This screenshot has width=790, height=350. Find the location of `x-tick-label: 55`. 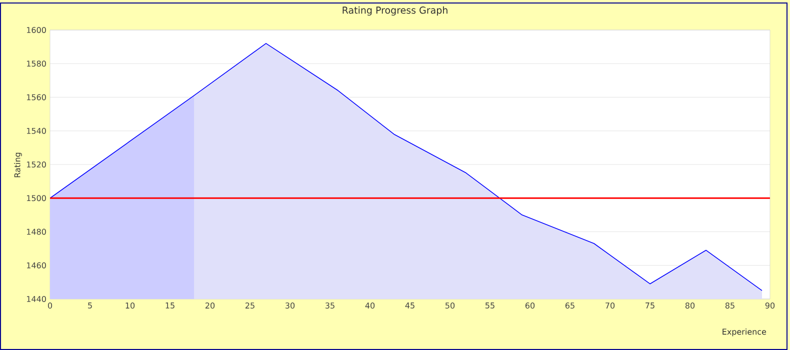

x-tick-label: 55 is located at coordinates (490, 305).